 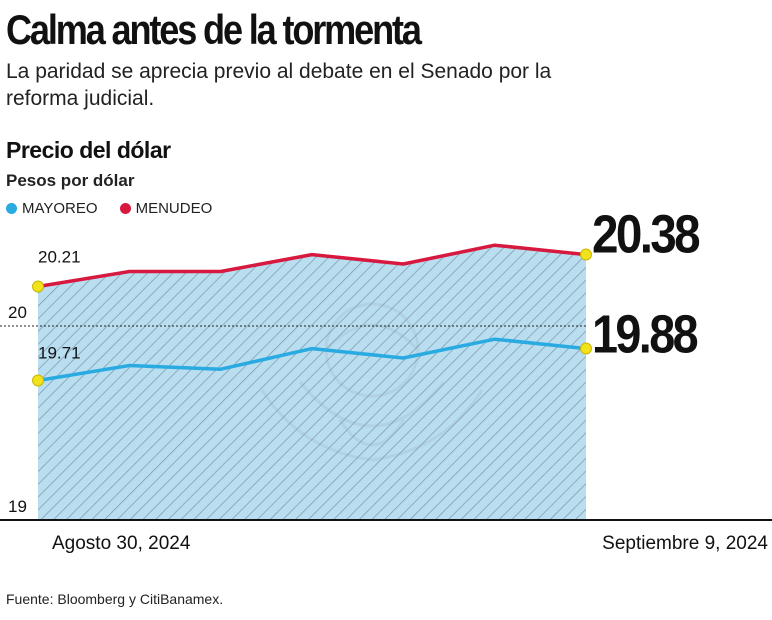 I want to click on legend-label-mayoreo: MAYOREO, so click(x=60, y=208).